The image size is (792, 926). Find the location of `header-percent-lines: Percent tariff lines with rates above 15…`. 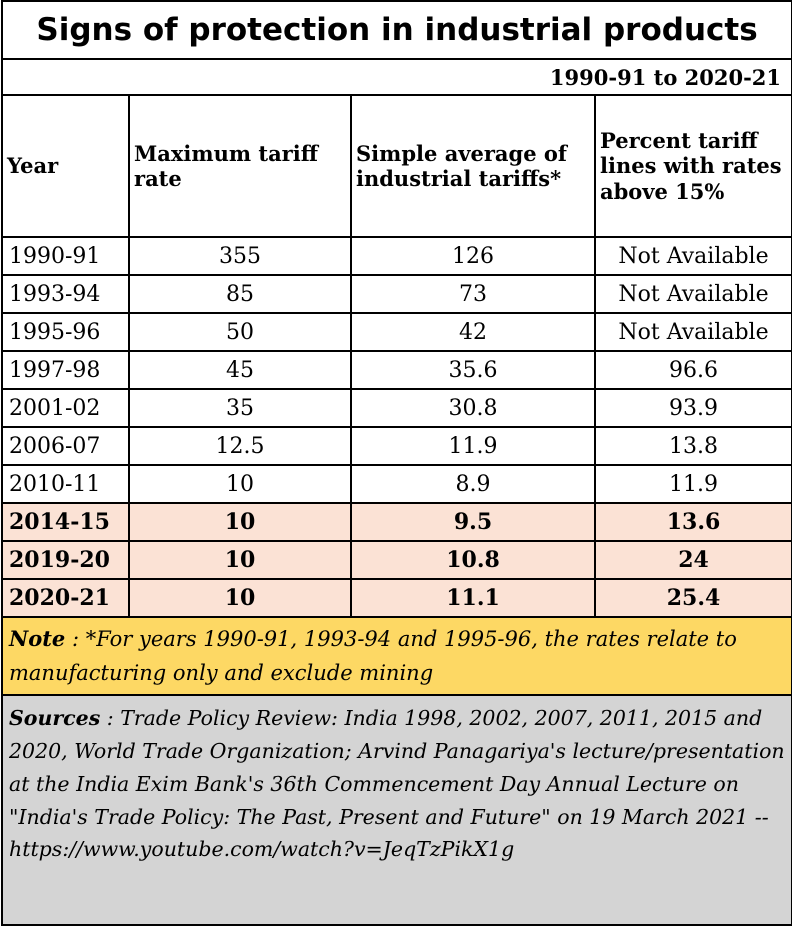

header-percent-lines: Percent tariff lines with rates above 15… is located at coordinates (692, 166).